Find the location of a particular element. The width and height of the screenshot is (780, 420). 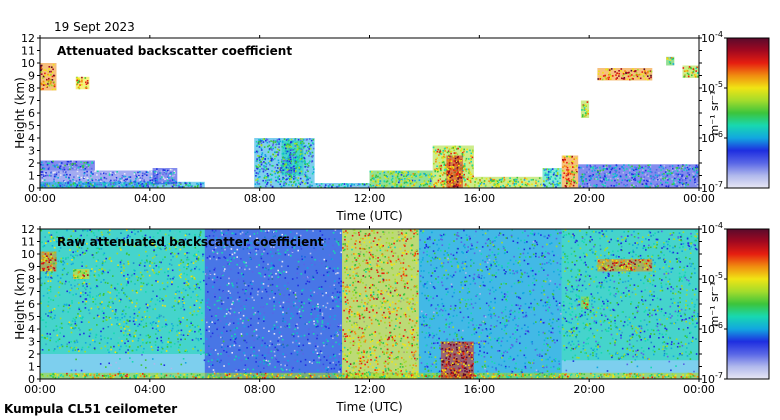

y-tick-label: 8 is located at coordinates (31, 88).